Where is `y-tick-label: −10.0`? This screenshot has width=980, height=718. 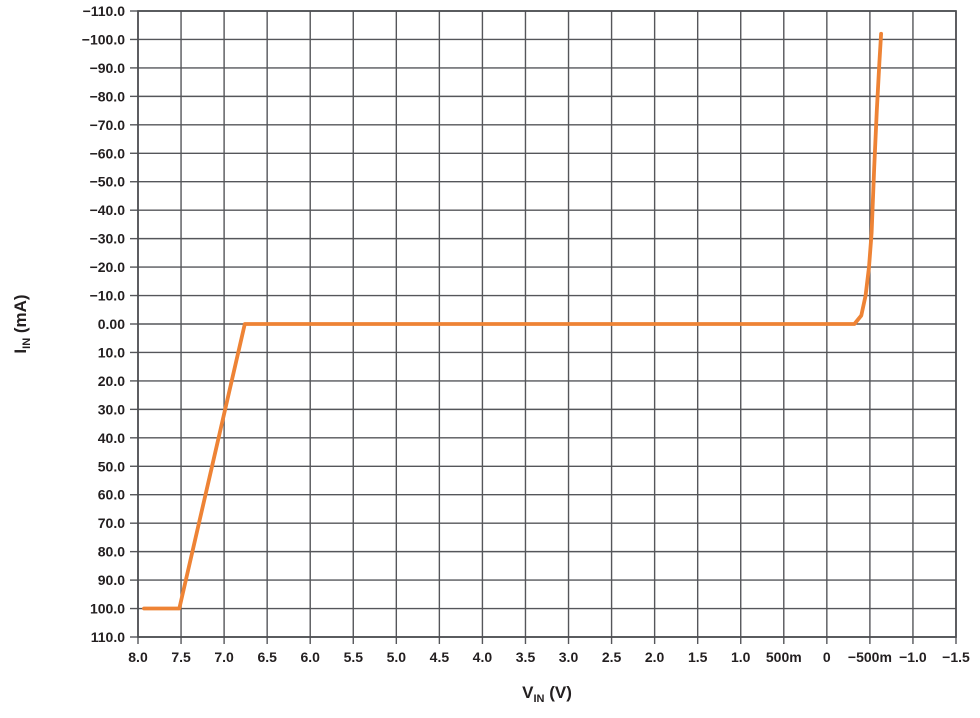
y-tick-label: −10.0 is located at coordinates (108, 296).